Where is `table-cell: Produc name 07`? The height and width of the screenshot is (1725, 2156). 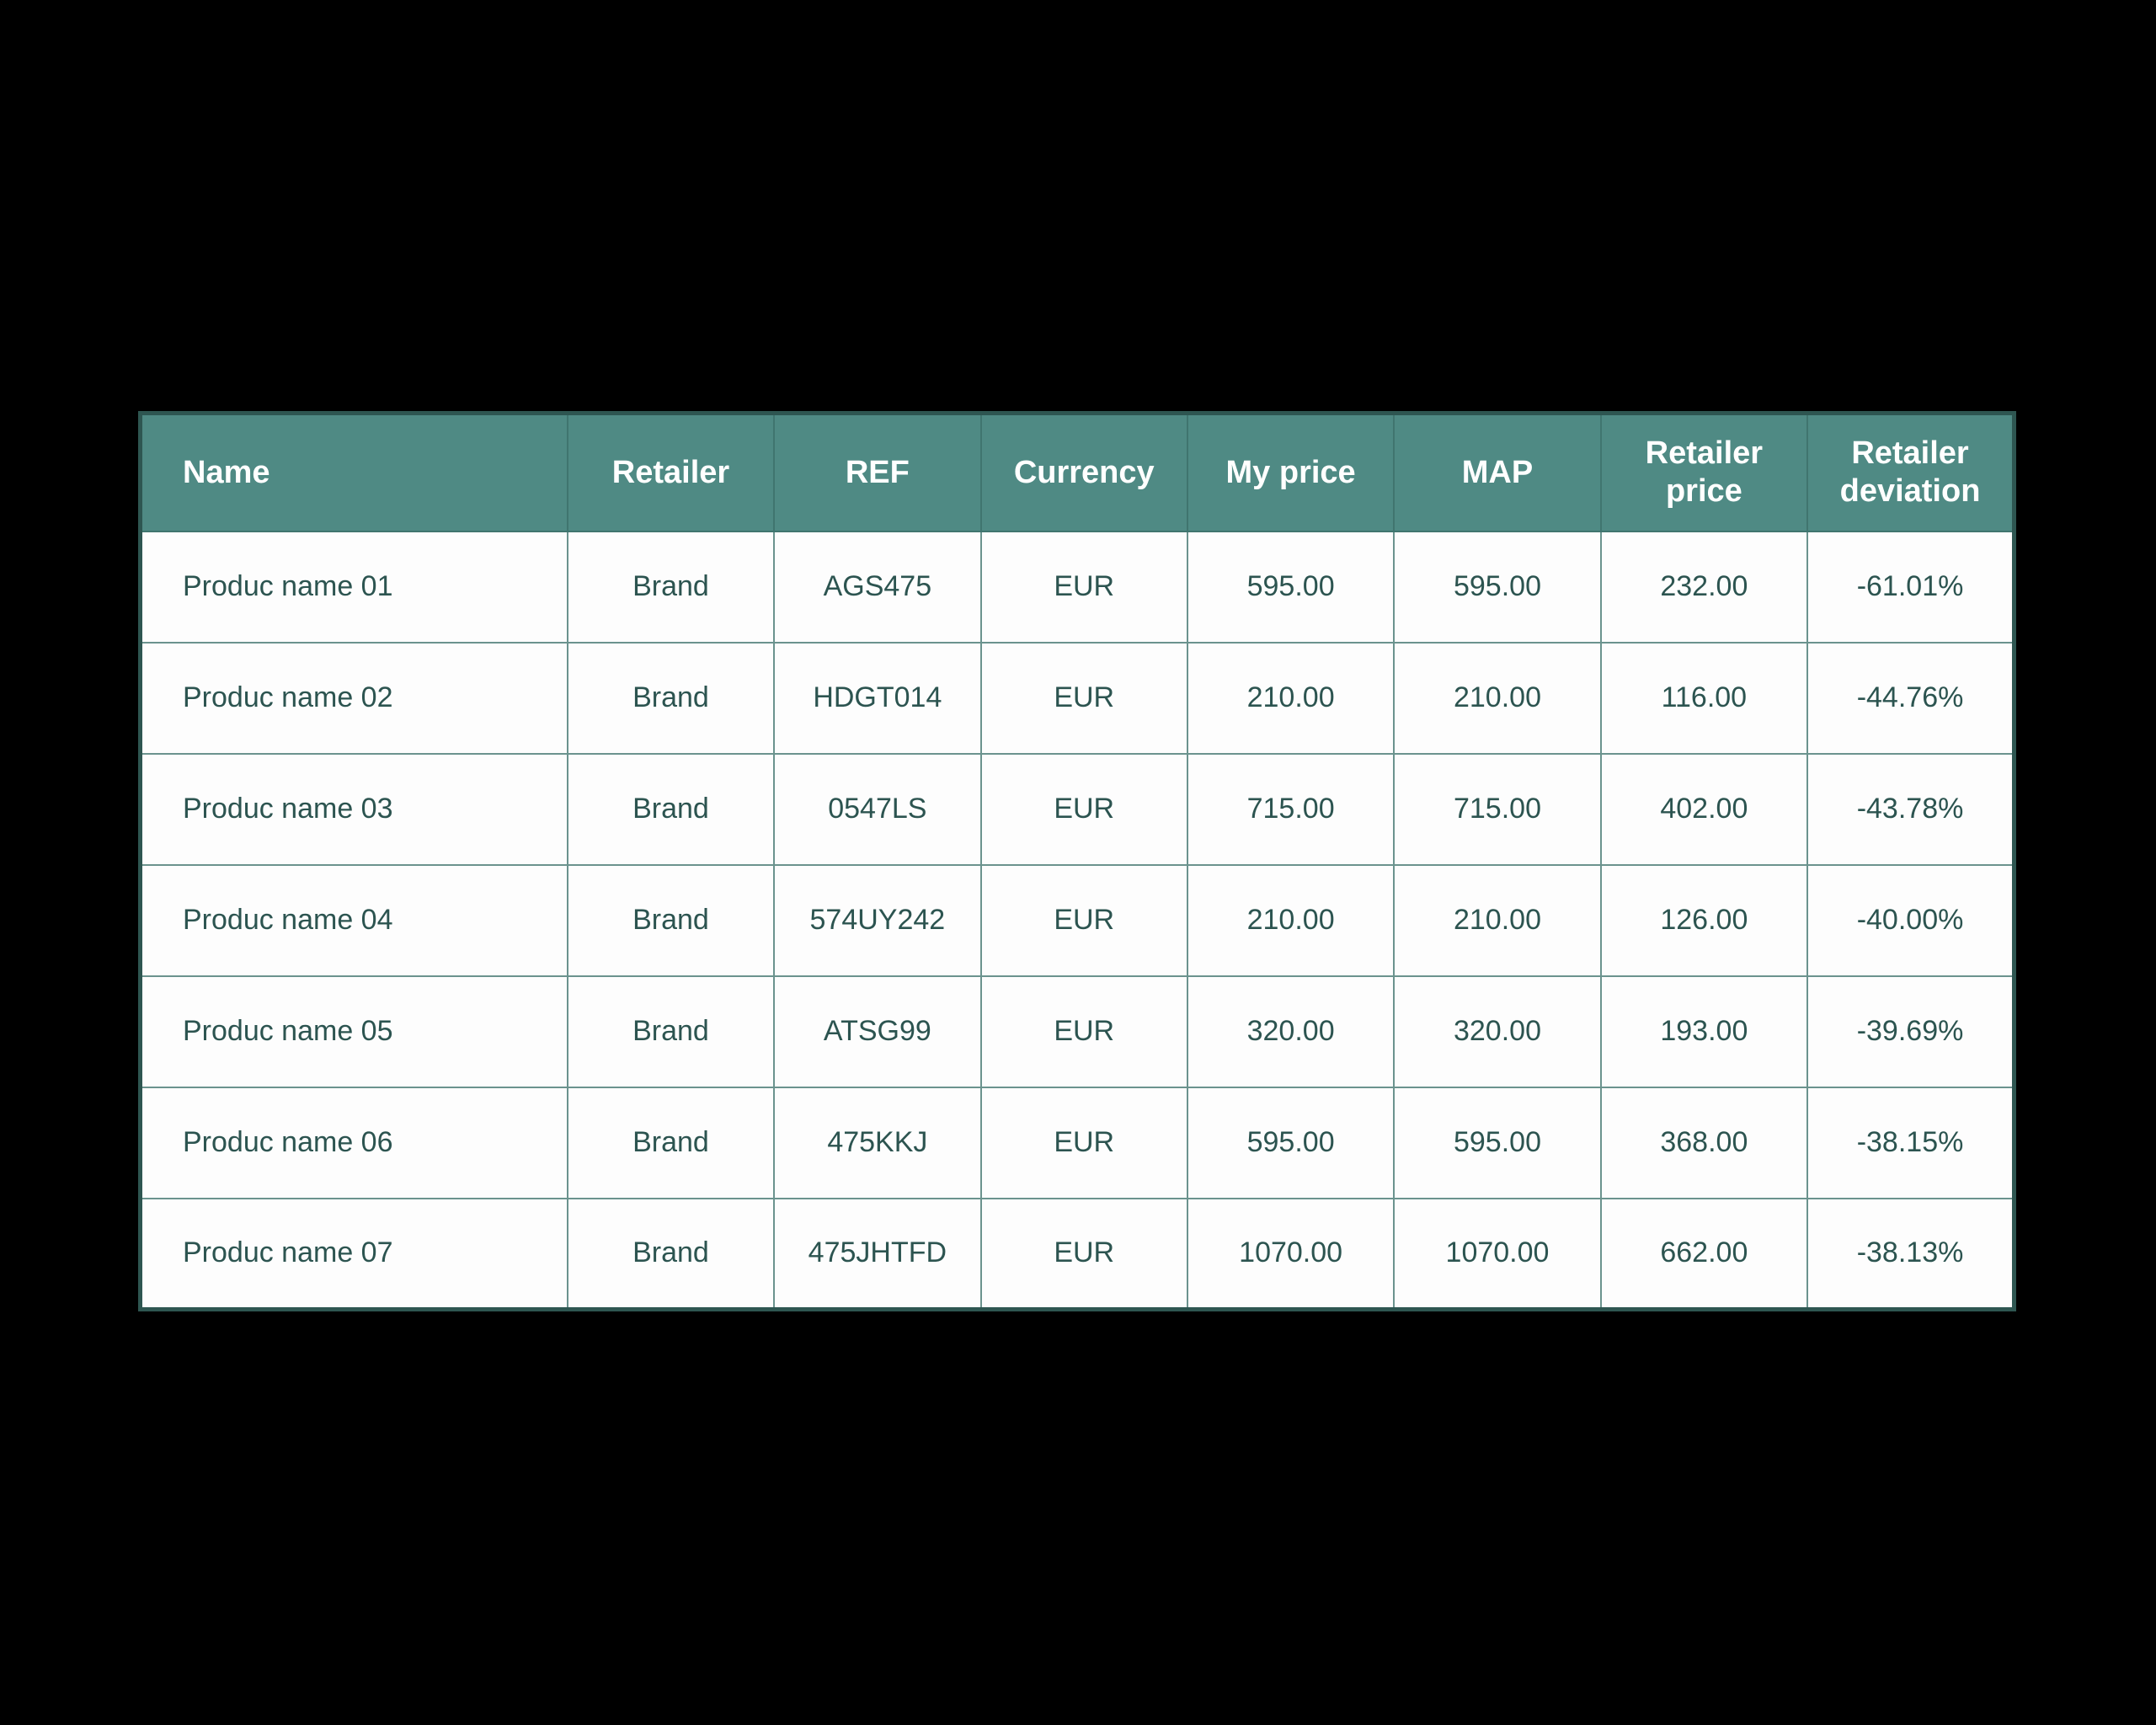 table-cell: Produc name 07 is located at coordinates (353, 1254).